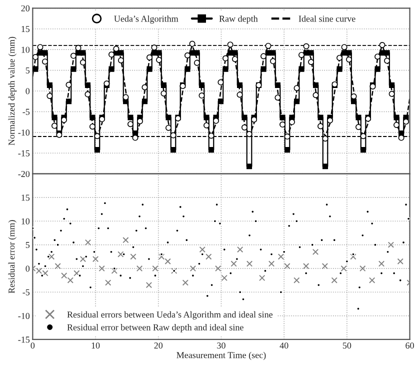  I want to click on y-axis-title: Residual error (mm), so click(12, 257).